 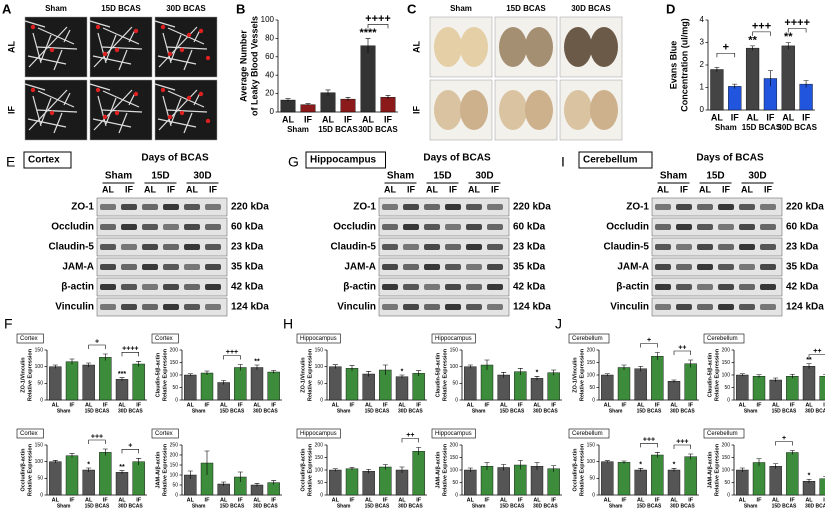 What do you see at coordinates (587, 434) in the screenshot?
I see `region-label: Cerebellum` at bounding box center [587, 434].